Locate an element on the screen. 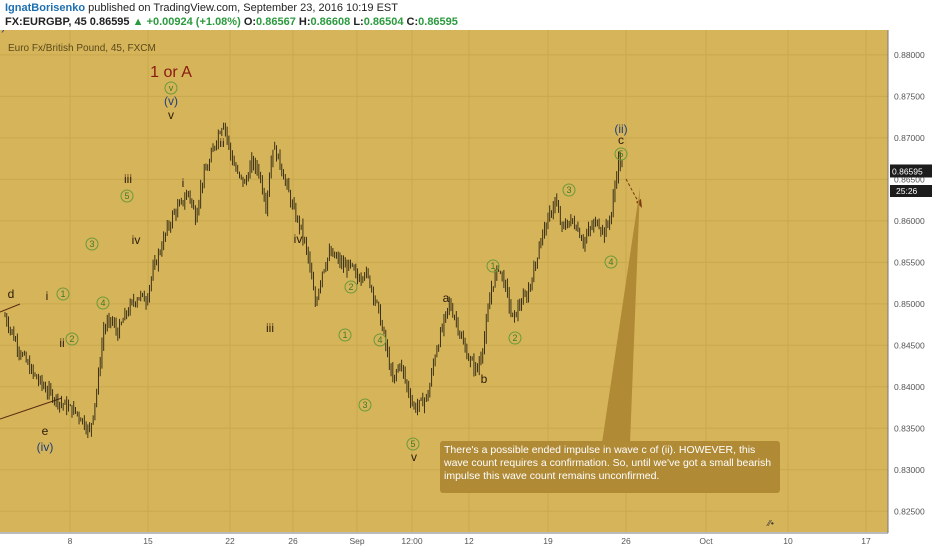 Image resolution: width=932 pixels, height=550 pixels. symbol-label: FX:EURGBP, 45 is located at coordinates (46, 22).